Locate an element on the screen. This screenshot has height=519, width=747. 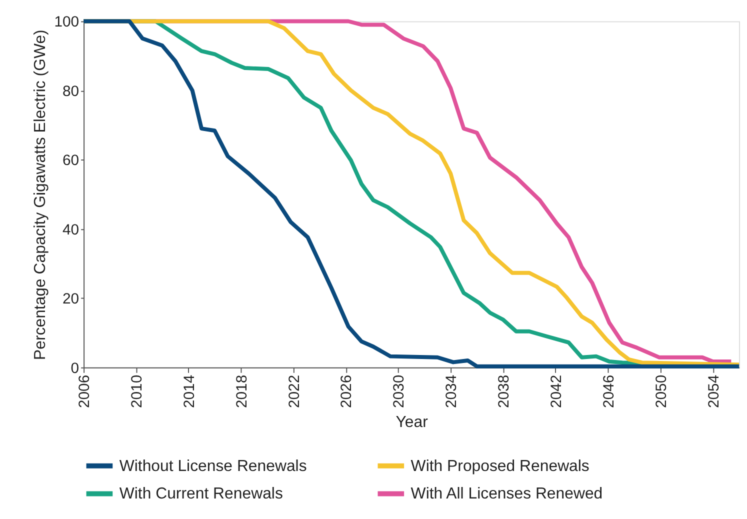
legend-label: With Proposed Renewals is located at coordinates (500, 466).